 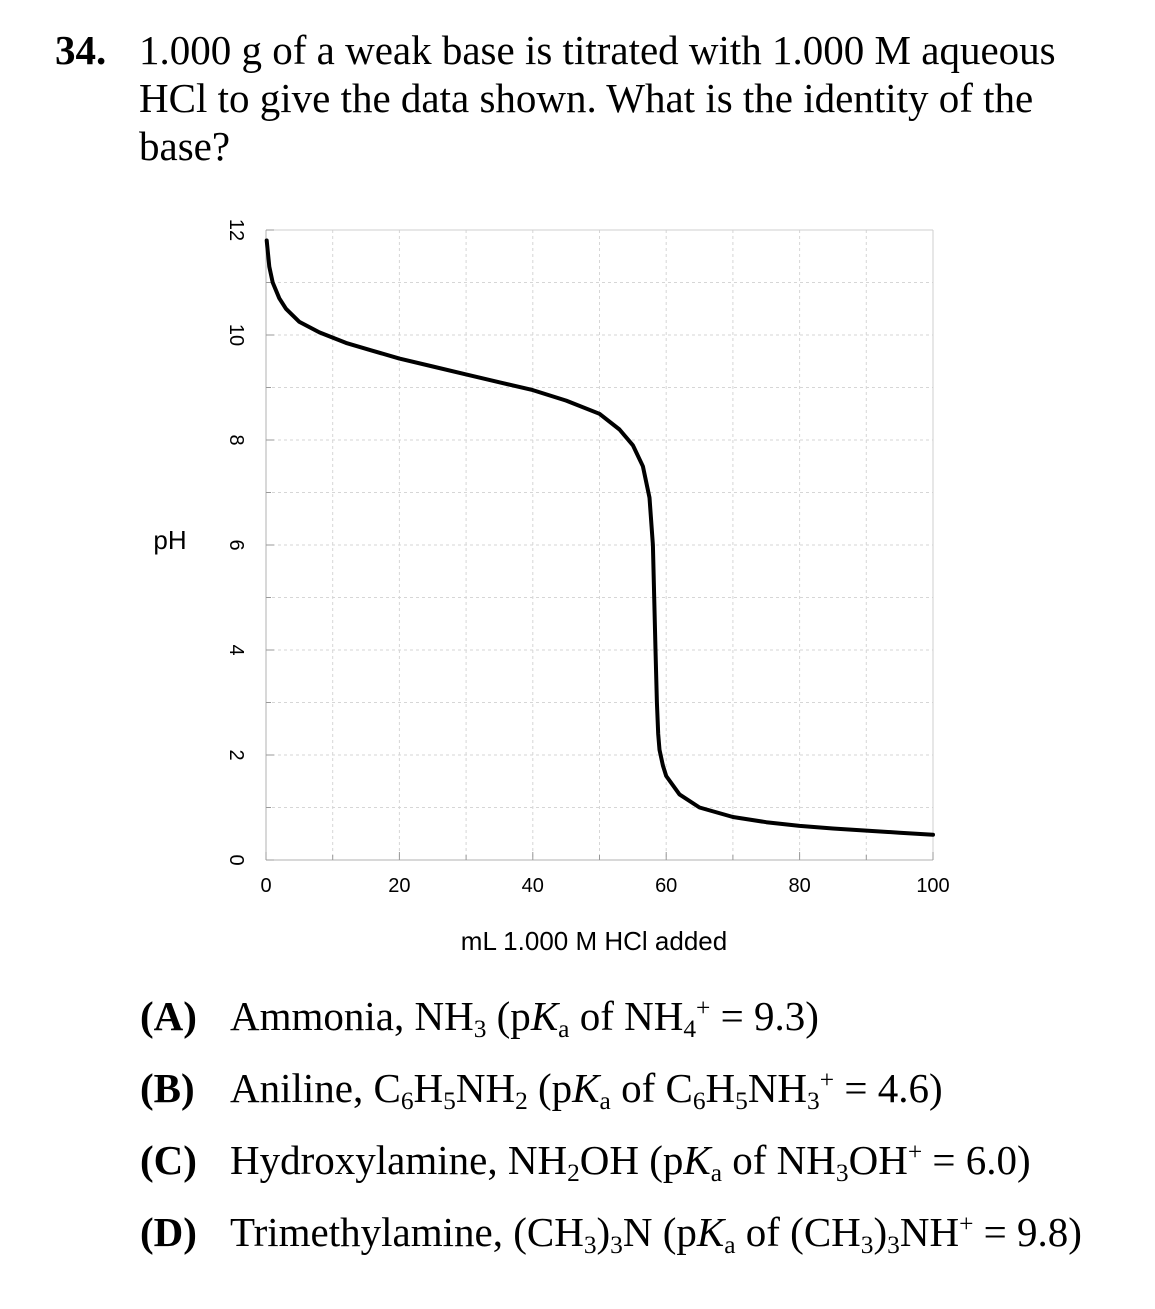 What do you see at coordinates (236, 859) in the screenshot?
I see `y-tick-label: 0` at bounding box center [236, 859].